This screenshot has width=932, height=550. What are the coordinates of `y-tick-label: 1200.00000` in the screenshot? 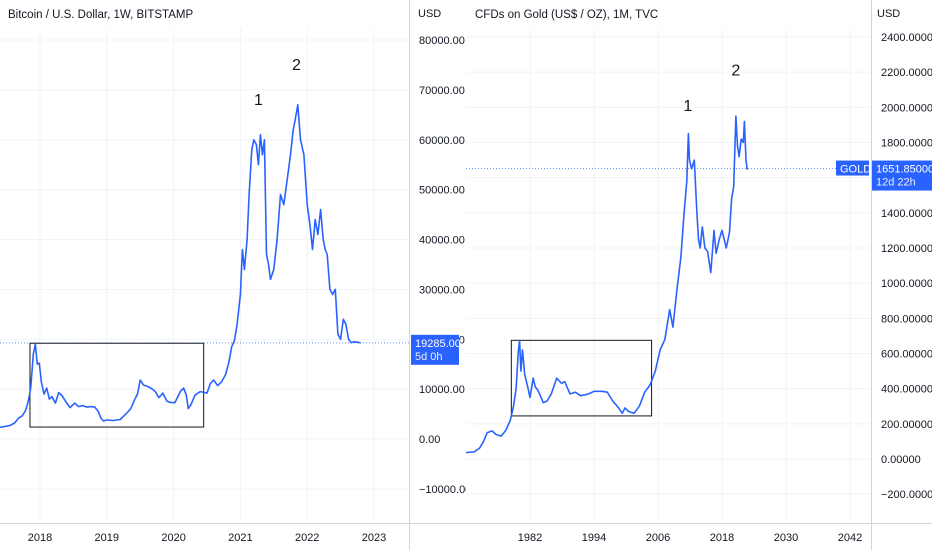 It's located at (906, 249).